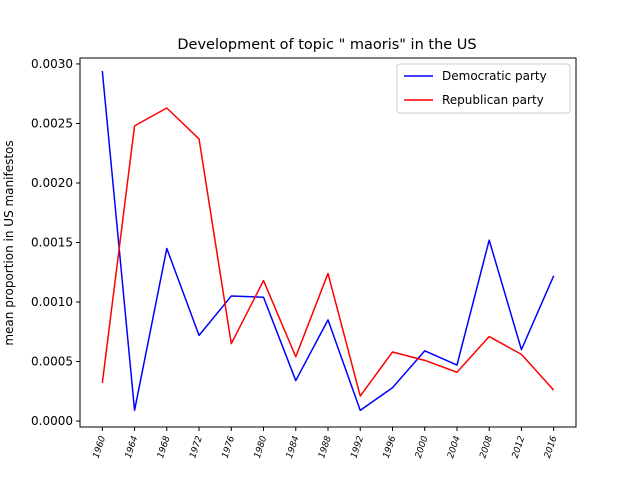  I want to click on y-tick-label: 0.0010, so click(52, 302).